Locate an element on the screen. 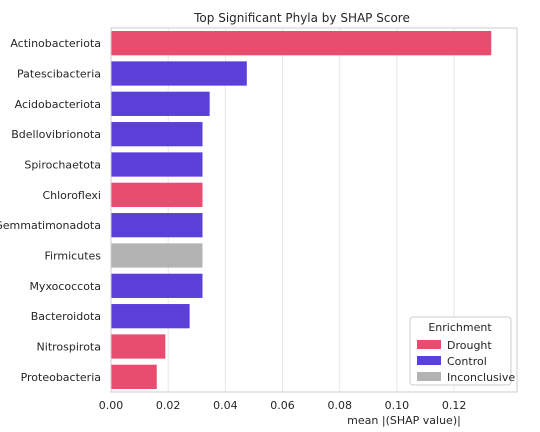  legend-label: Control is located at coordinates (467, 361).